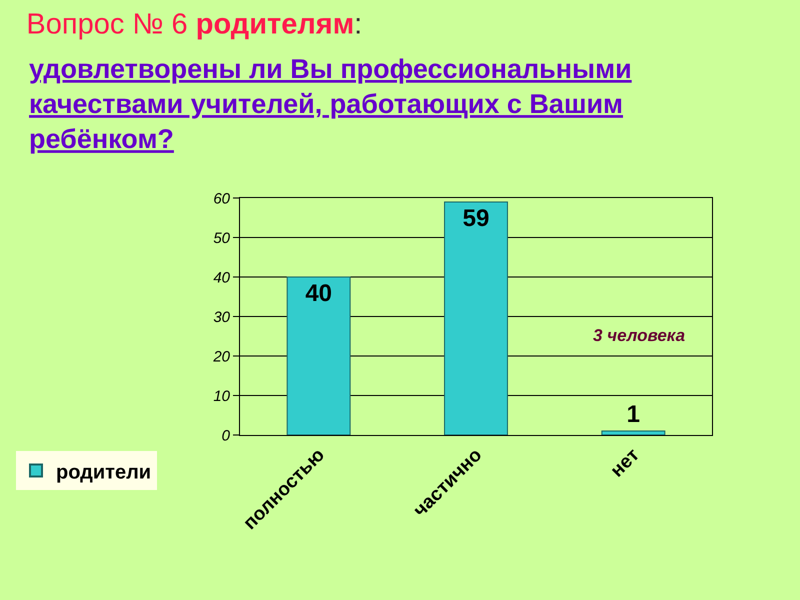  Describe the element at coordinates (221, 357) in the screenshot. I see `y-tick-label: 20` at that location.